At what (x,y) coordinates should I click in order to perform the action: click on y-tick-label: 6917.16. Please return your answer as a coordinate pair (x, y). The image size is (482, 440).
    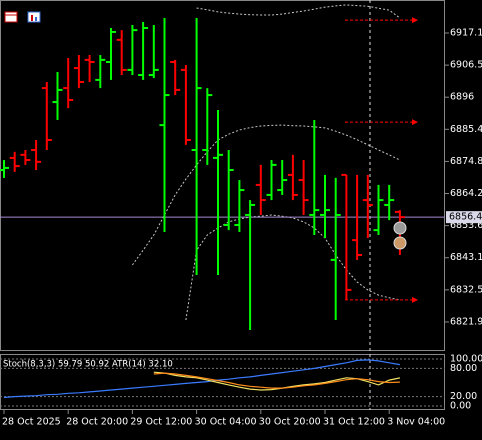
    Looking at the image, I should click on (466, 32).